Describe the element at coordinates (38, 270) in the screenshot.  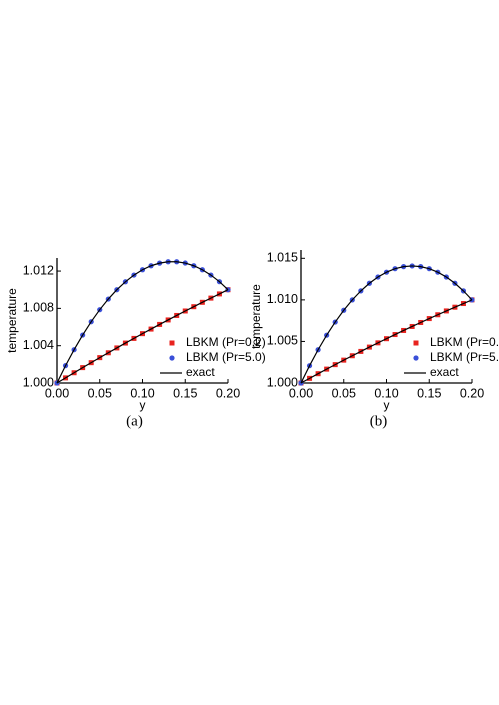
I see `y-tick-label: 1.012` at that location.